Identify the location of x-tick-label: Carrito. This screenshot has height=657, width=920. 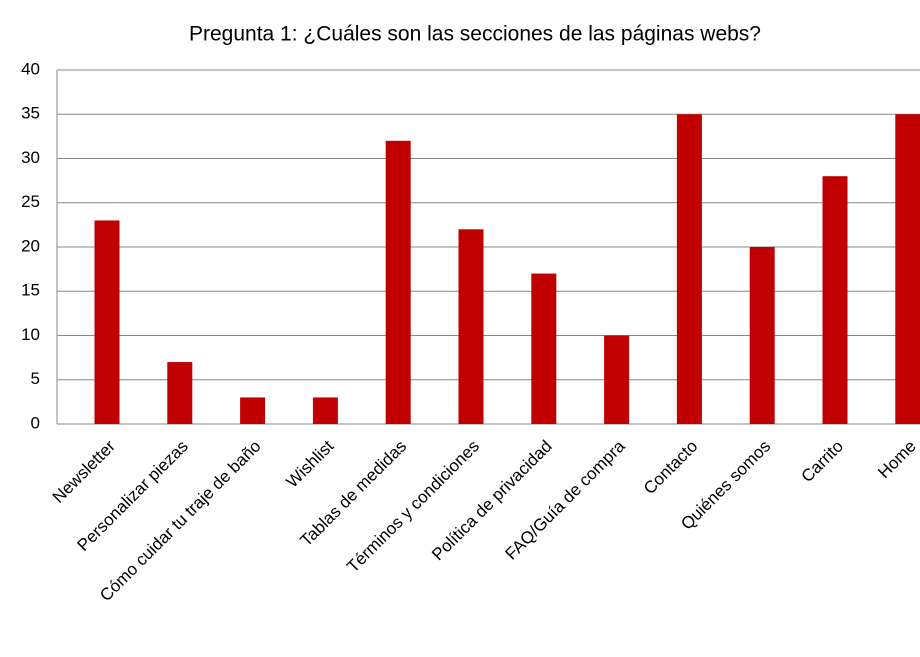
(822, 462).